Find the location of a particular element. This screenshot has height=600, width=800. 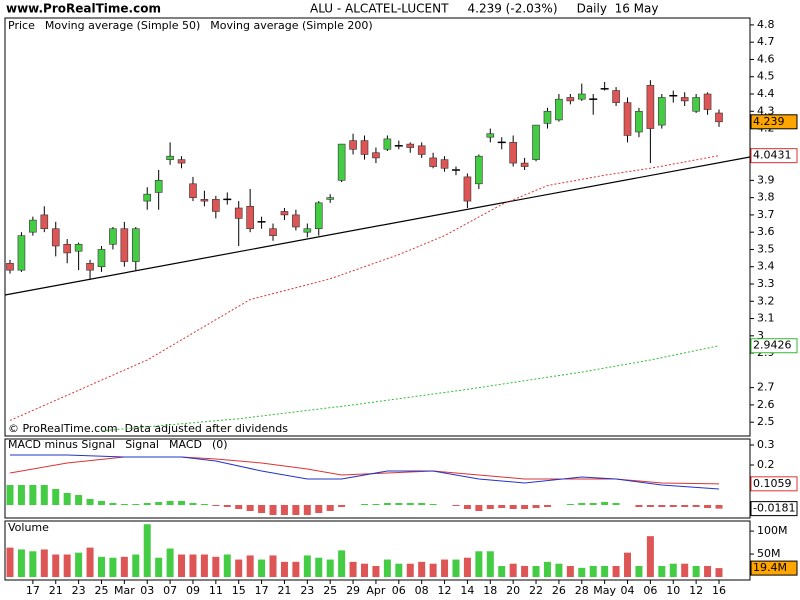

x-tick-label: 03 is located at coordinates (147, 590).